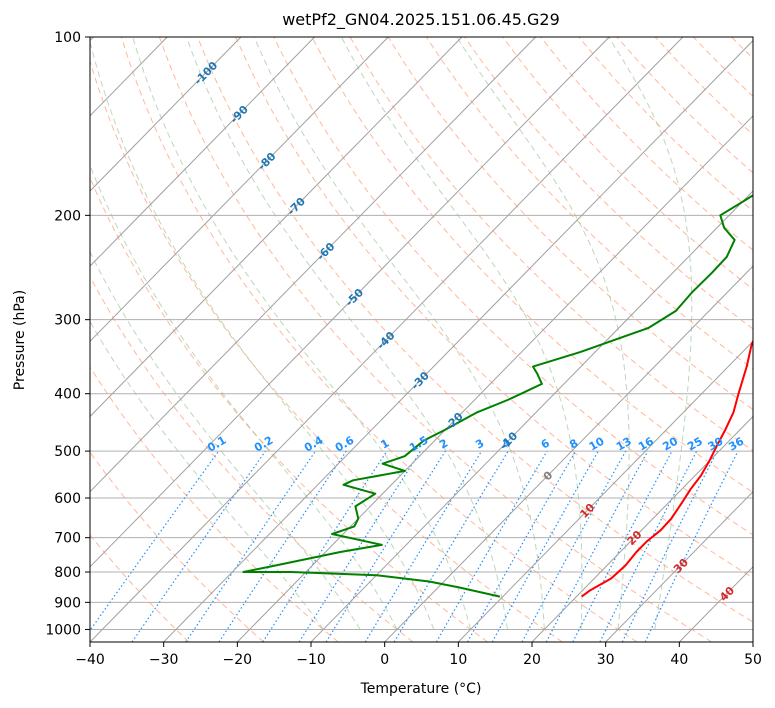 The height and width of the screenshot is (708, 775). Describe the element at coordinates (238, 660) in the screenshot. I see `x-tick-label: −20` at that location.